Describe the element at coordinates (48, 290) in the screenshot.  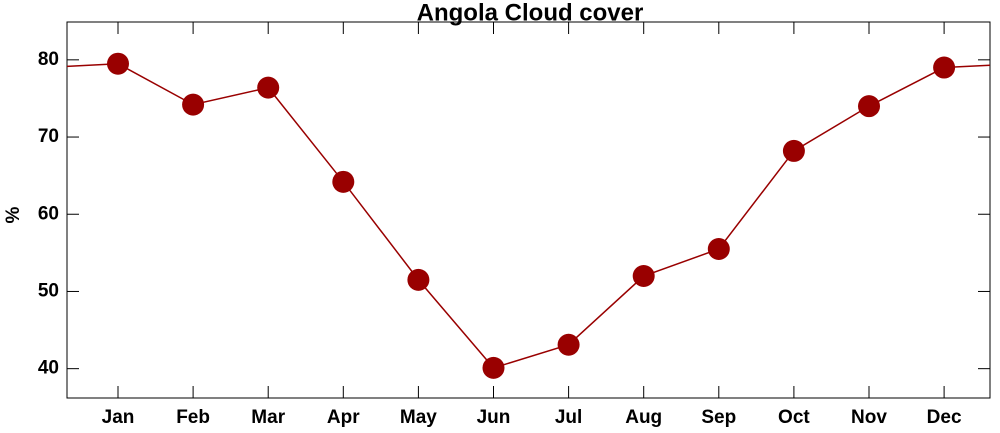
I see `y-tick-label: 50` at that location.